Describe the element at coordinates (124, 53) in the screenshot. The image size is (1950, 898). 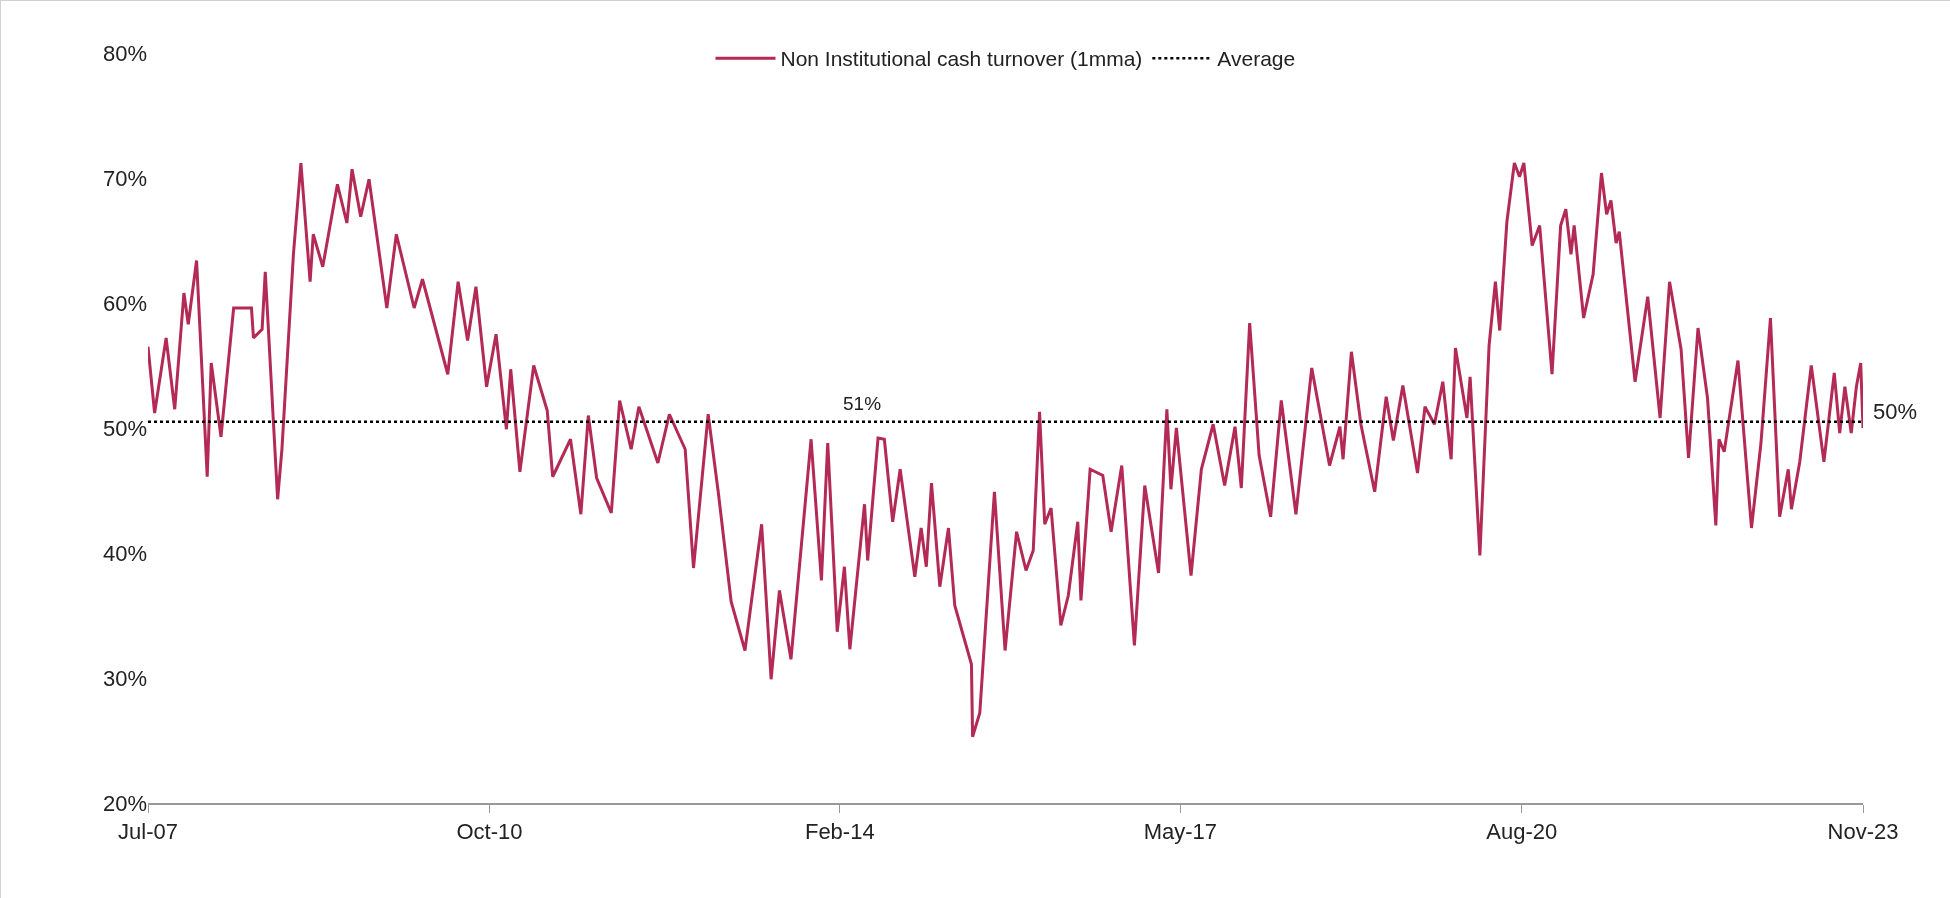
I see `y-tick-label: 80%` at that location.